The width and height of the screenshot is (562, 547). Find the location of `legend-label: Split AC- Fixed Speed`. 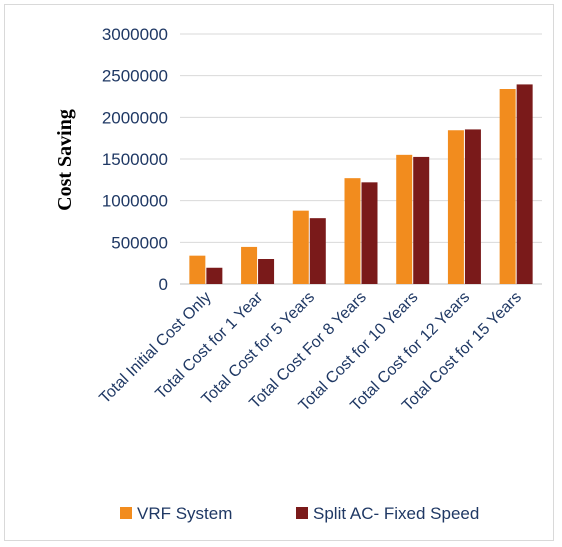

legend-label: Split AC- Fixed Speed is located at coordinates (396, 513).